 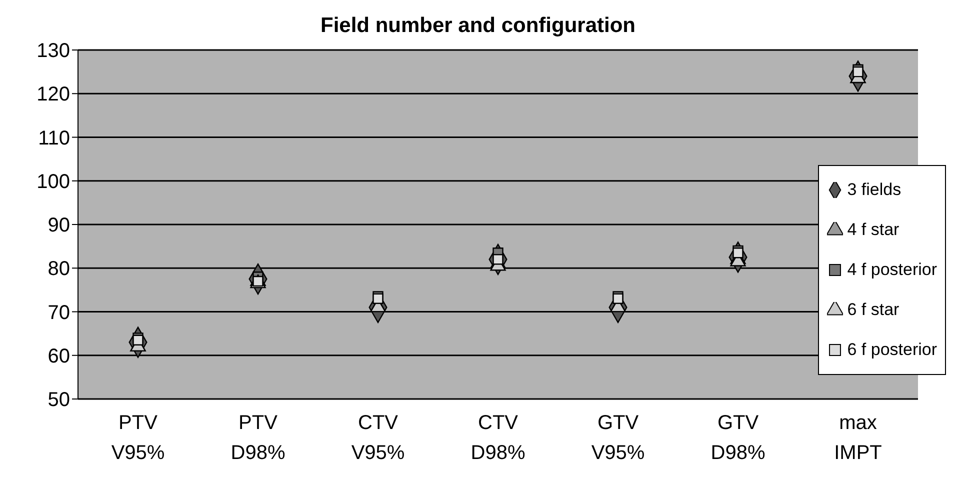 I want to click on legend-label: 6 f star, so click(x=873, y=310).